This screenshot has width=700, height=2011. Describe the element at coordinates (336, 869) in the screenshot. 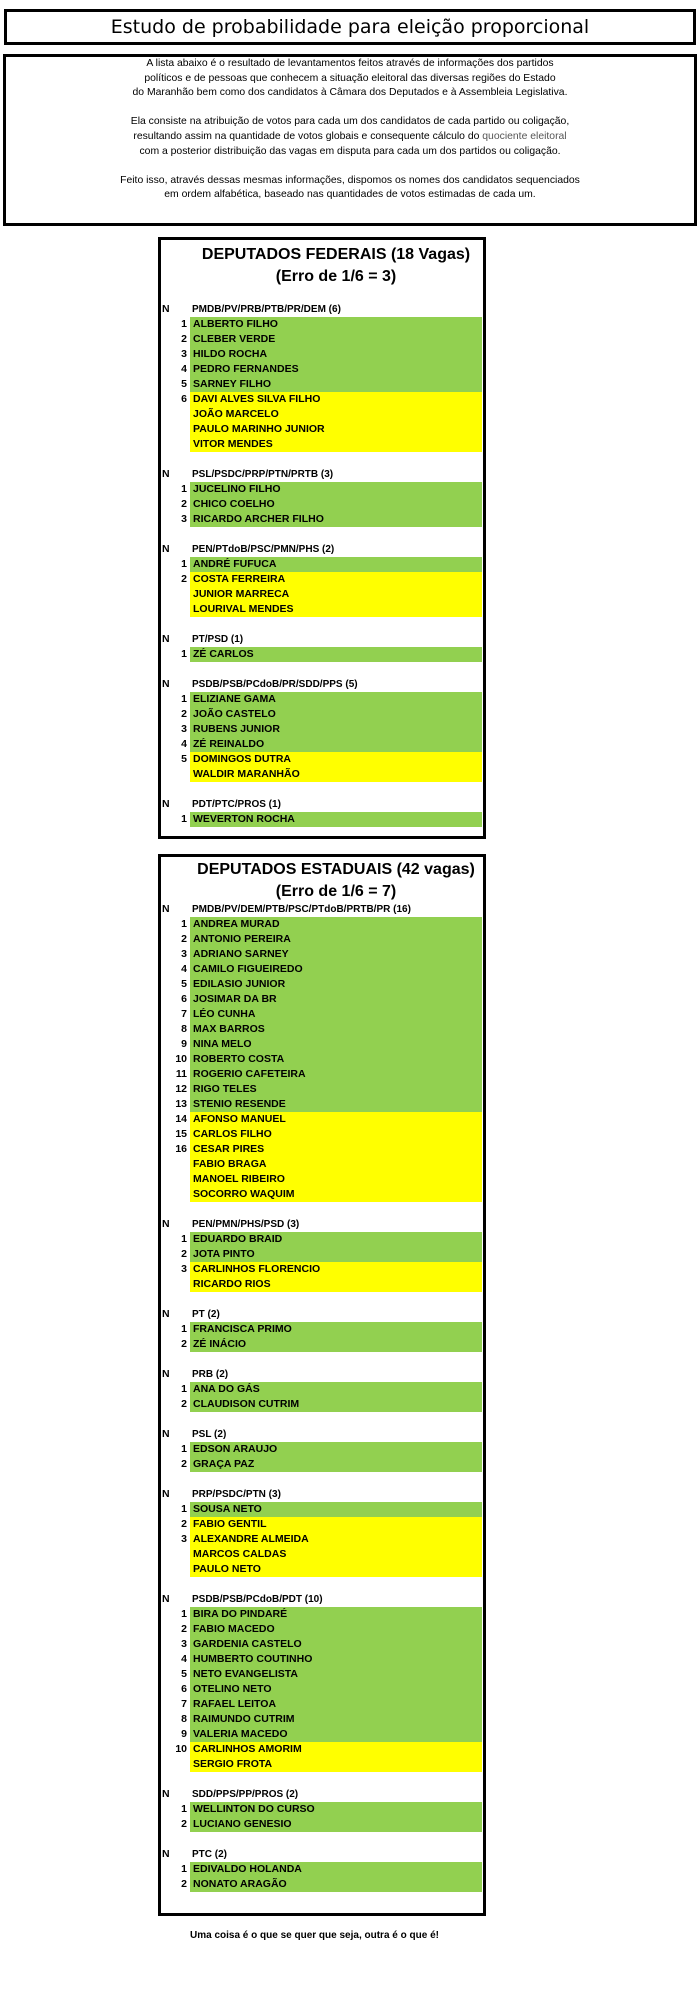

I see `section-title: DEPUTADOS ESTADUAIS (42 vagas)` at that location.